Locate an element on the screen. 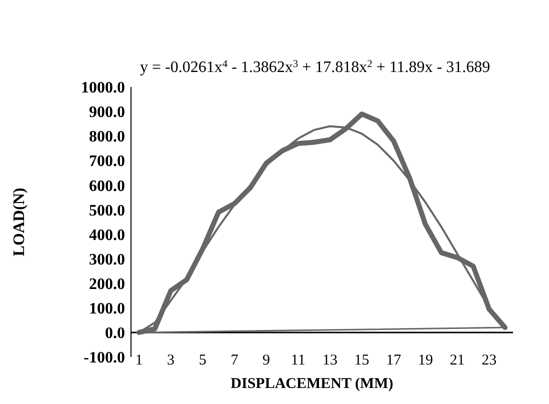 The width and height of the screenshot is (549, 404). x-tick-label: 19 is located at coordinates (425, 360).